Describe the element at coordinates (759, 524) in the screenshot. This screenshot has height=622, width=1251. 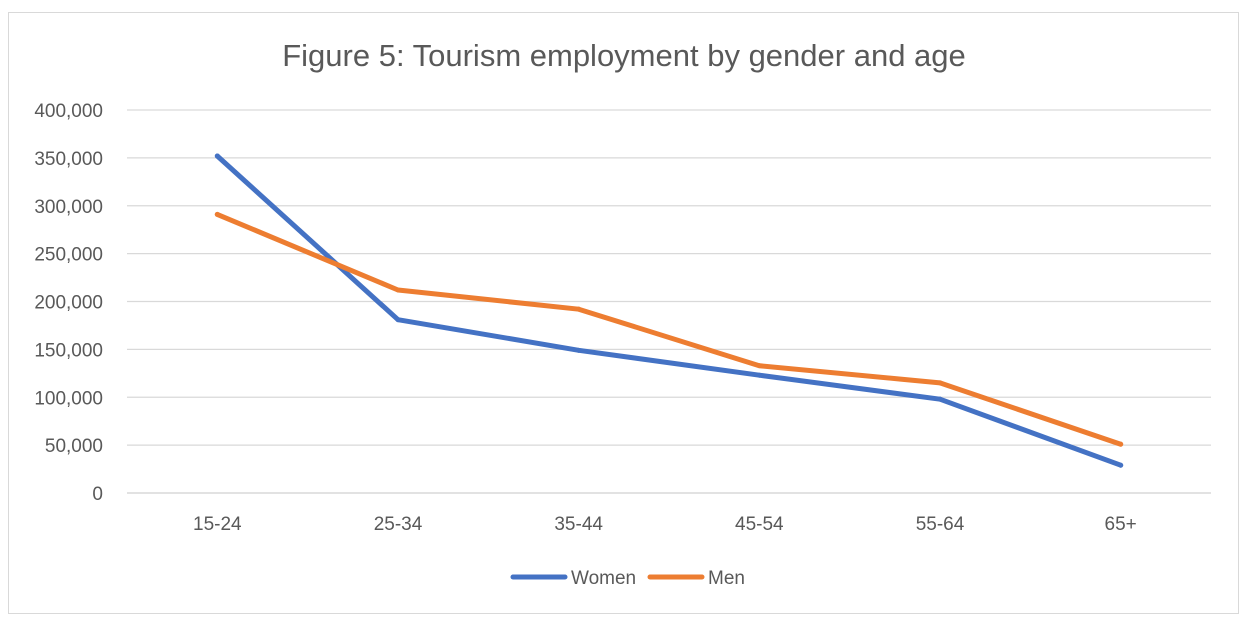
I see `x-tick-label: 45-54` at that location.